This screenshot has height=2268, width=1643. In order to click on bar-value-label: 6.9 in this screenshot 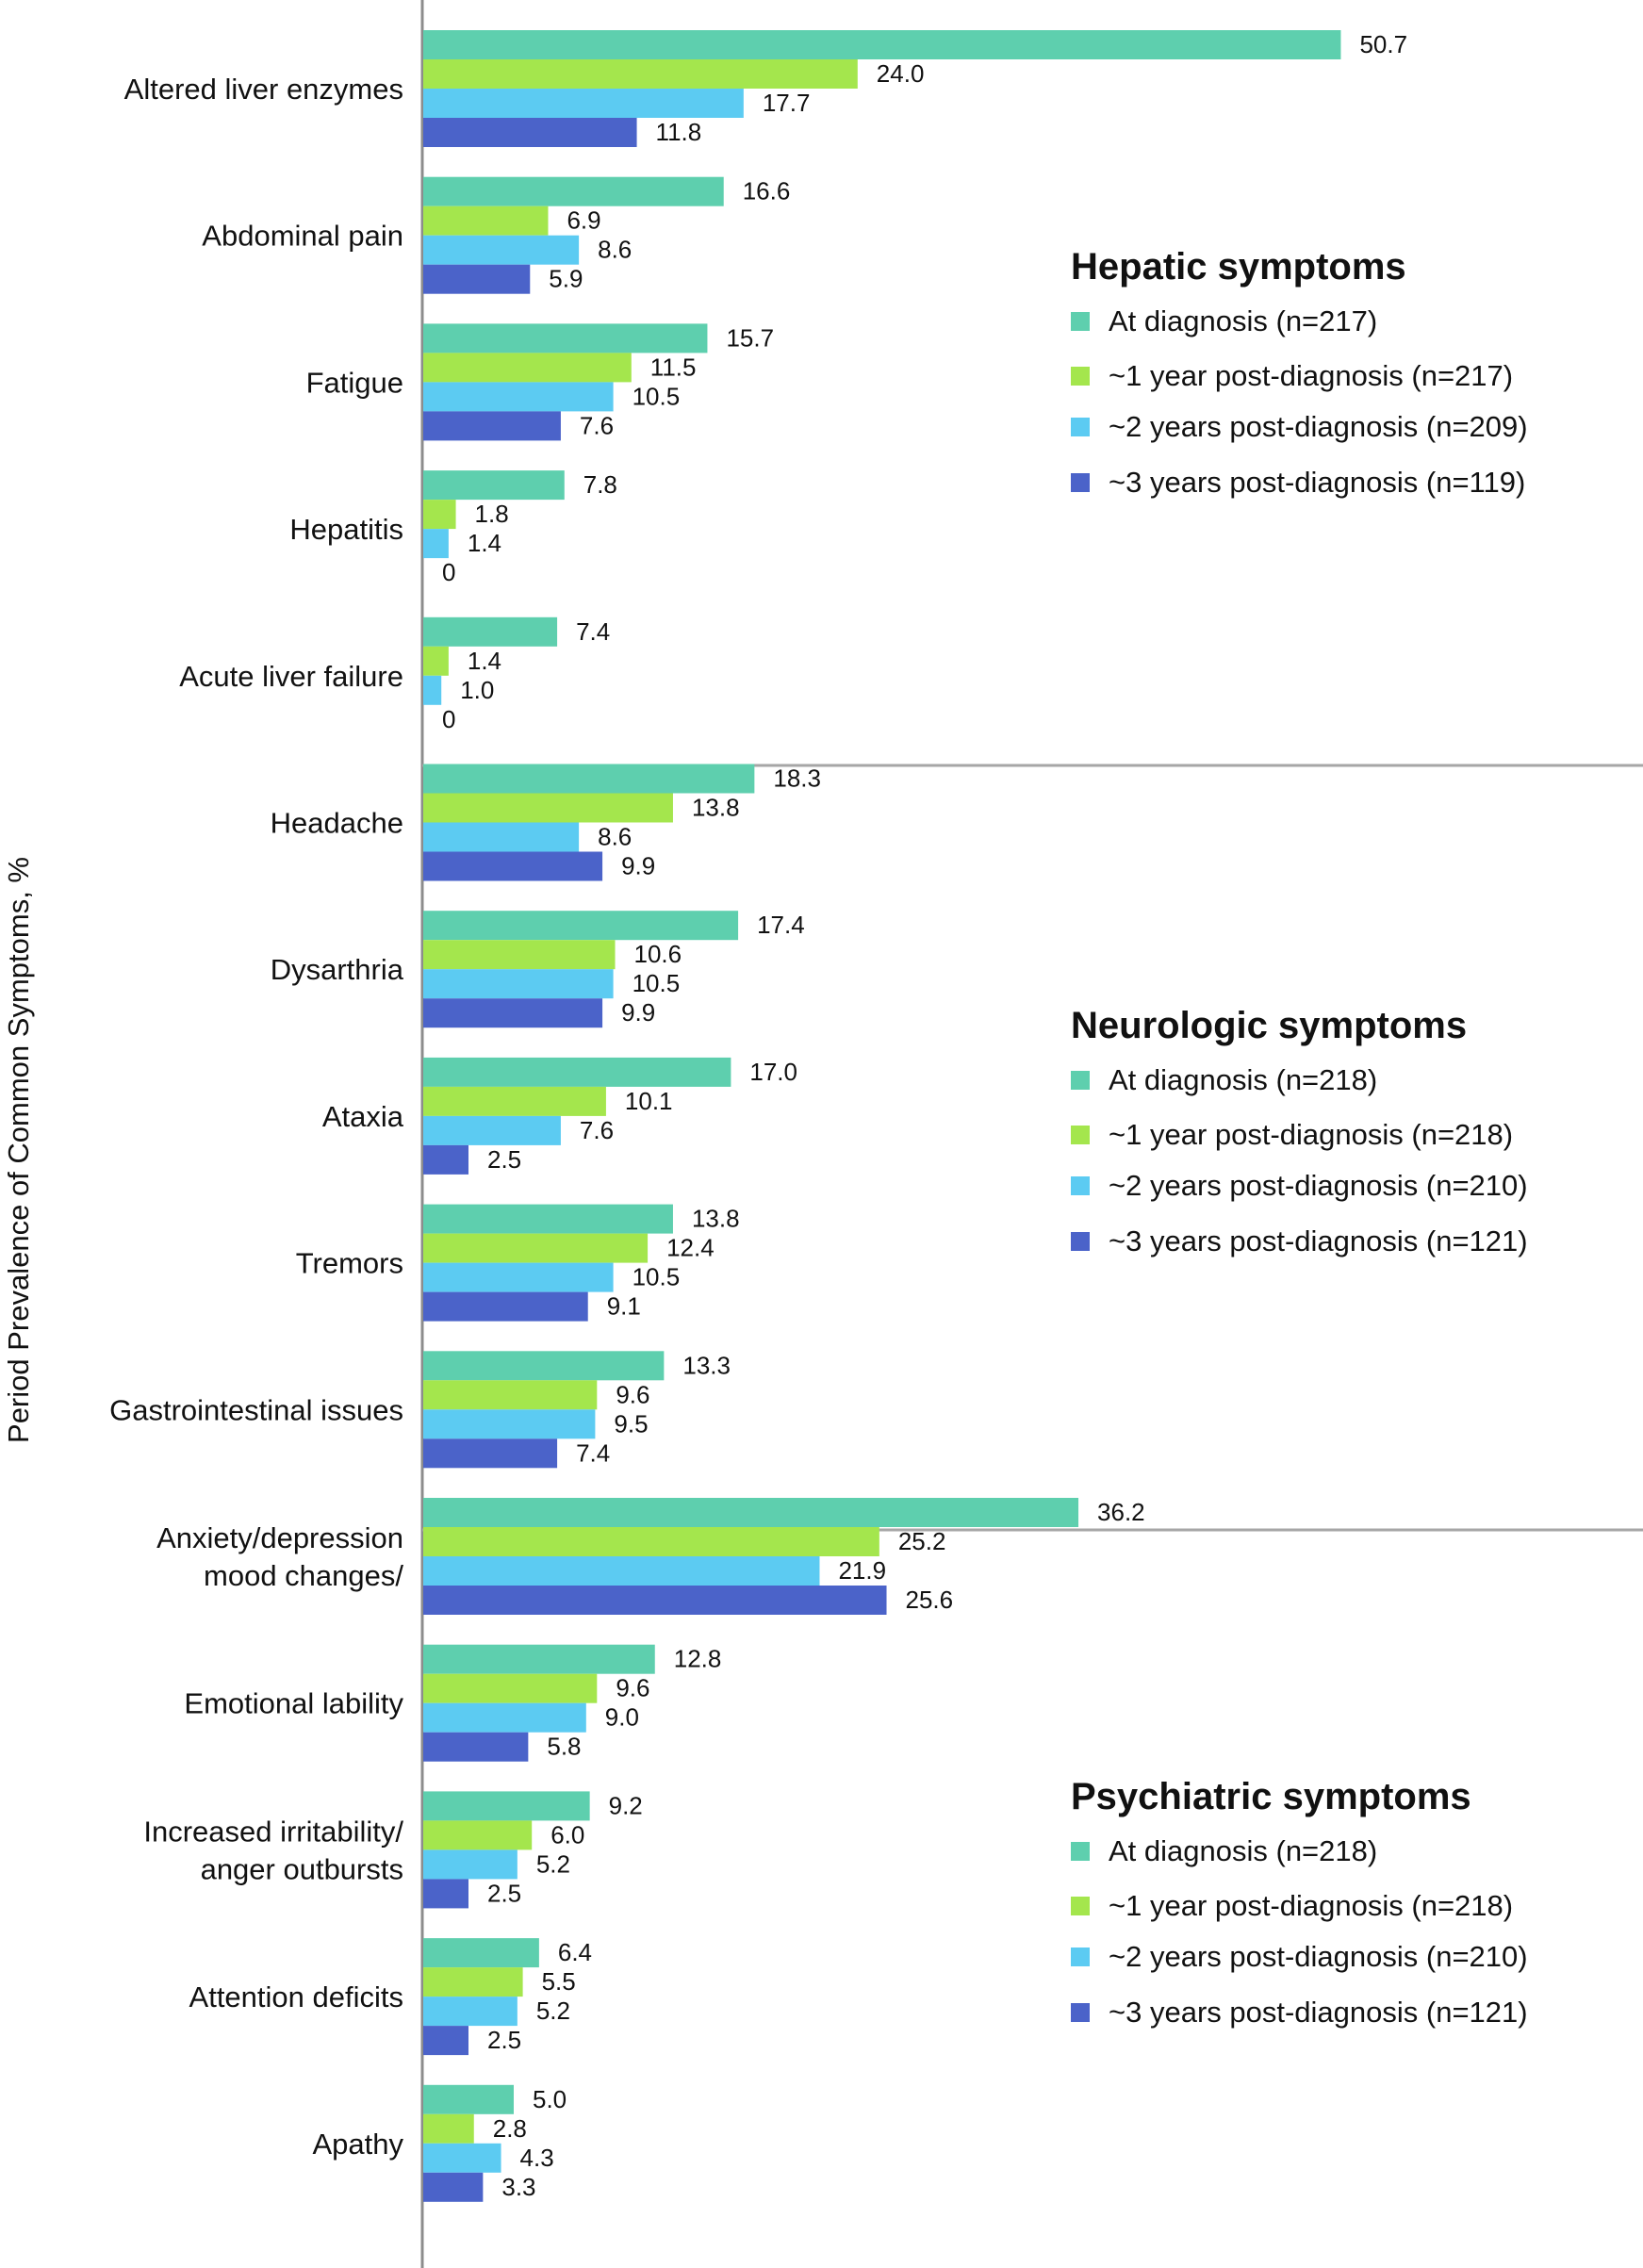, I will do `click(583, 221)`.